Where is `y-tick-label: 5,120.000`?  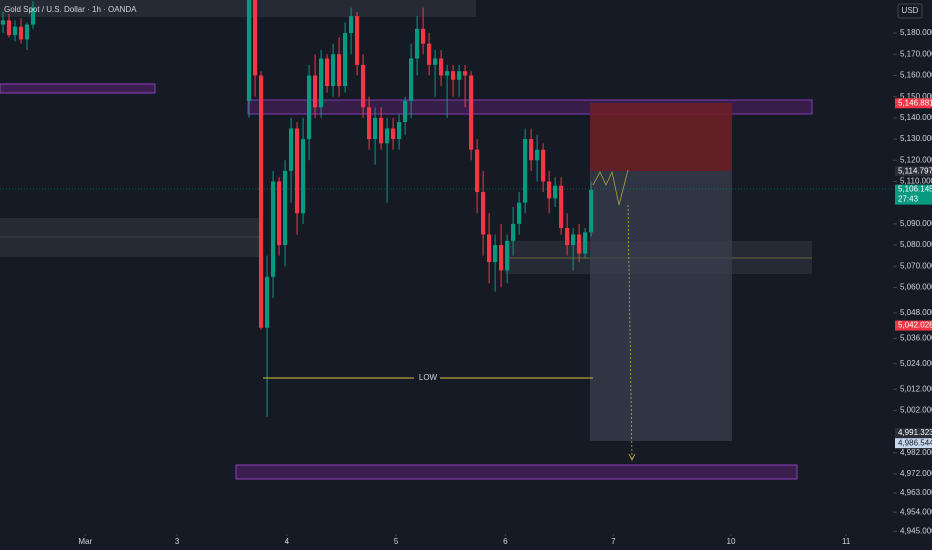 y-tick-label: 5,120.000 is located at coordinates (916, 159).